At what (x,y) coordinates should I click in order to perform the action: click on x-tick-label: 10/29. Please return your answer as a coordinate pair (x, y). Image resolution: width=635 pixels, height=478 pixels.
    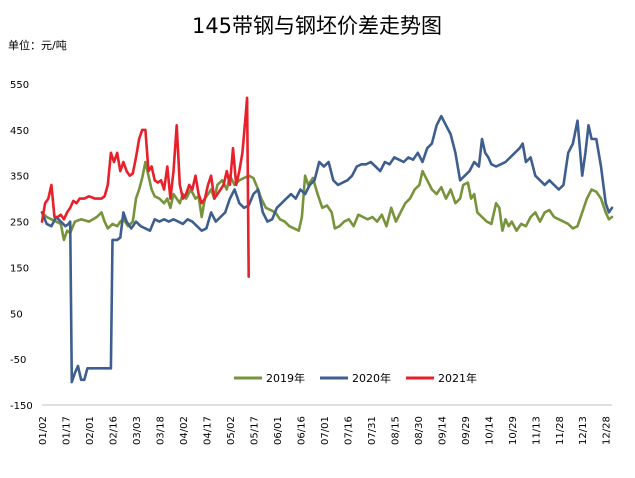
    Looking at the image, I should click on (513, 430).